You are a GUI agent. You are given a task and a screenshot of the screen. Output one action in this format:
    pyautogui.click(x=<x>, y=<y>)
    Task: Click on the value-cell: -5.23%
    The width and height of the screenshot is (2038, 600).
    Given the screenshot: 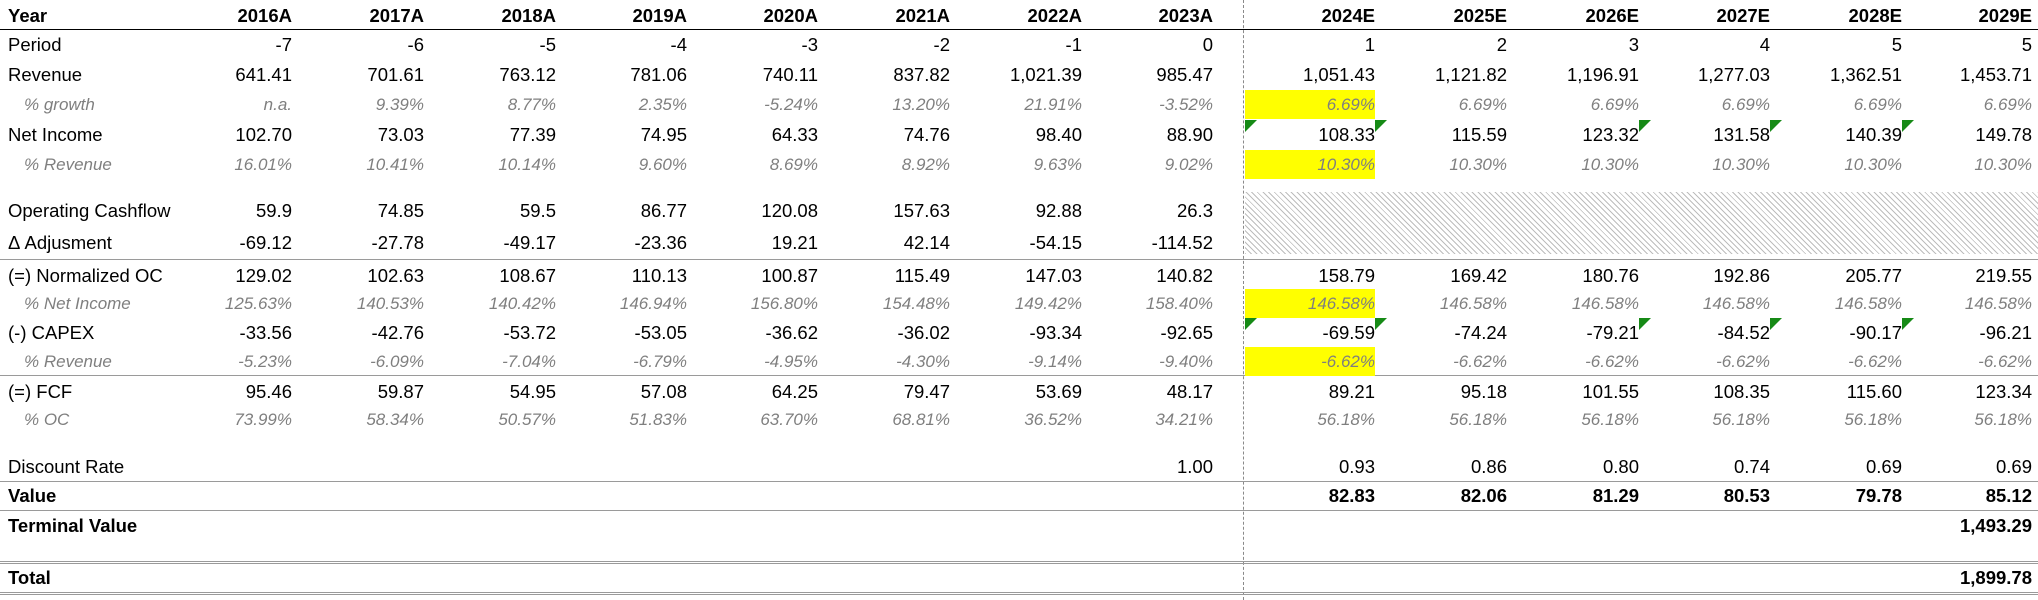 What is the action you would take?
    pyautogui.click(x=265, y=361)
    